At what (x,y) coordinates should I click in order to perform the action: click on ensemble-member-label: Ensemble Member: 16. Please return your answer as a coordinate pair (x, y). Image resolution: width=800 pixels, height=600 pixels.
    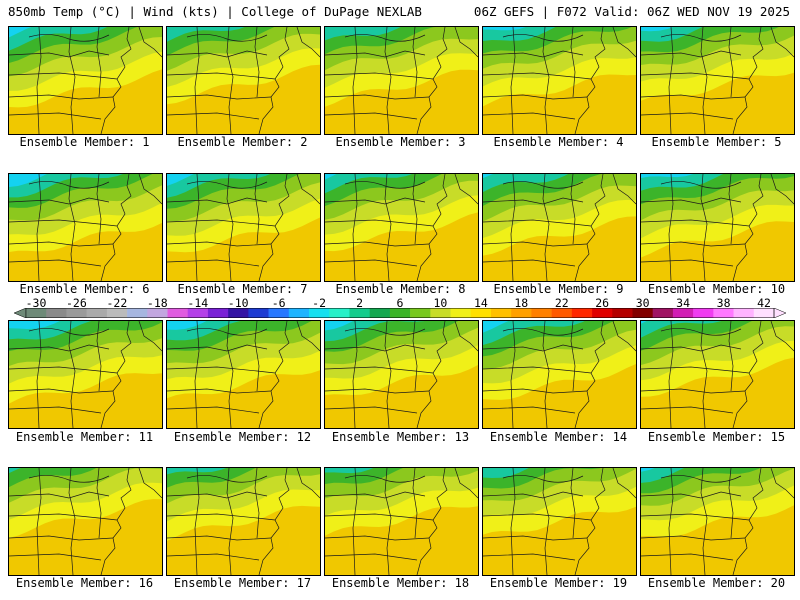
    Looking at the image, I should click on (84, 583).